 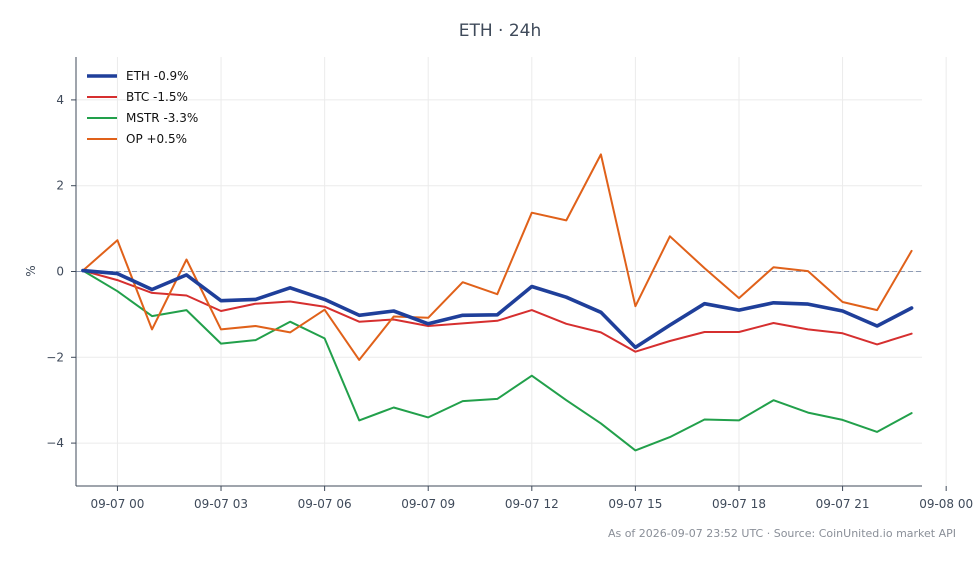 I want to click on x-tick-label: 09-07 18, so click(x=739, y=504).